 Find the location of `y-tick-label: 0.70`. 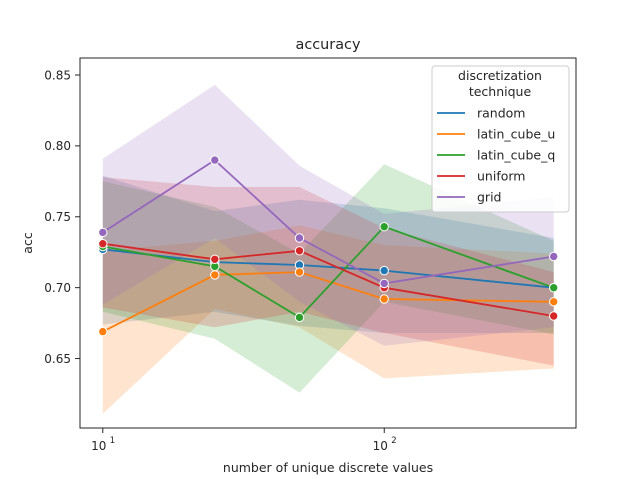

y-tick-label: 0.70 is located at coordinates (57, 288).